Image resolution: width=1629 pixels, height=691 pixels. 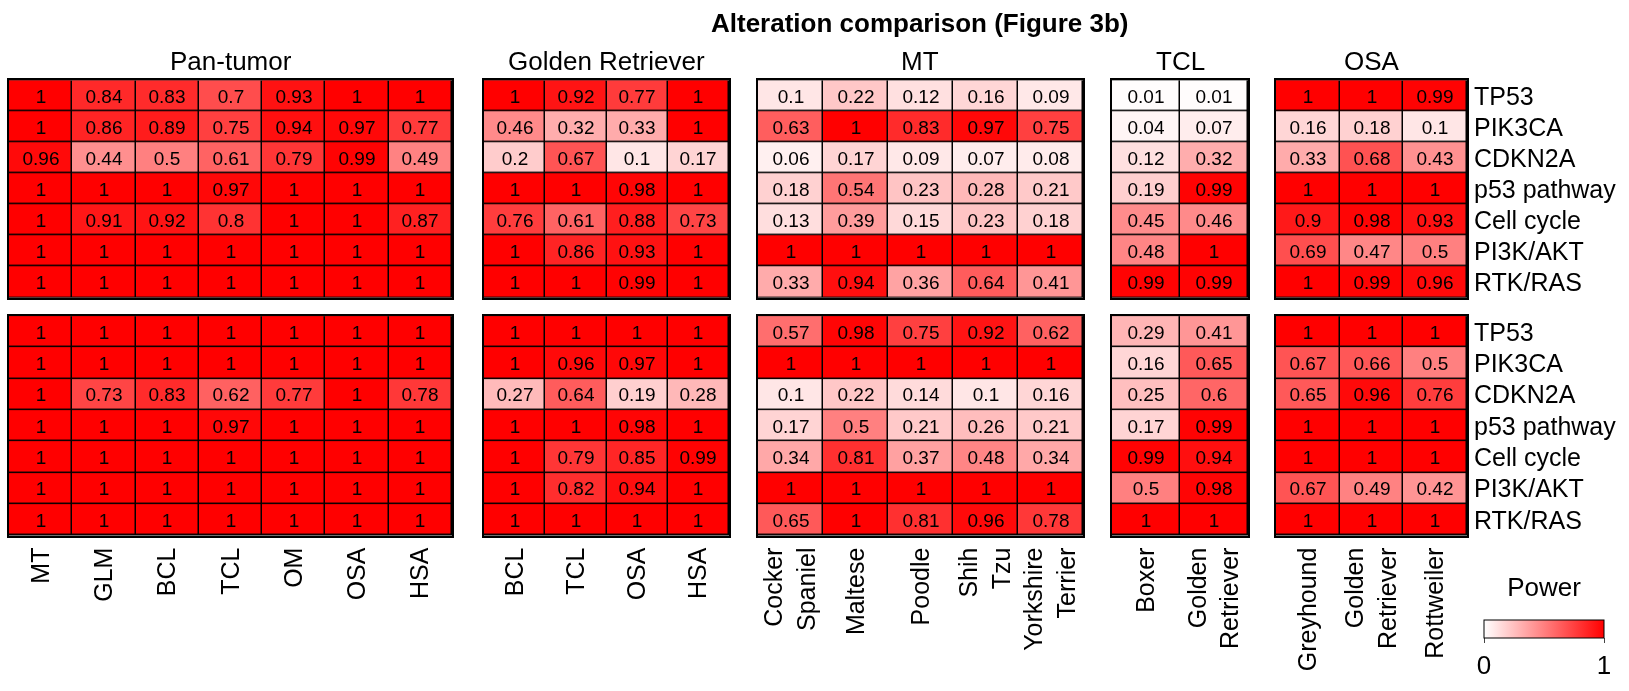 I want to click on data-label: 0.2, so click(x=515, y=158).